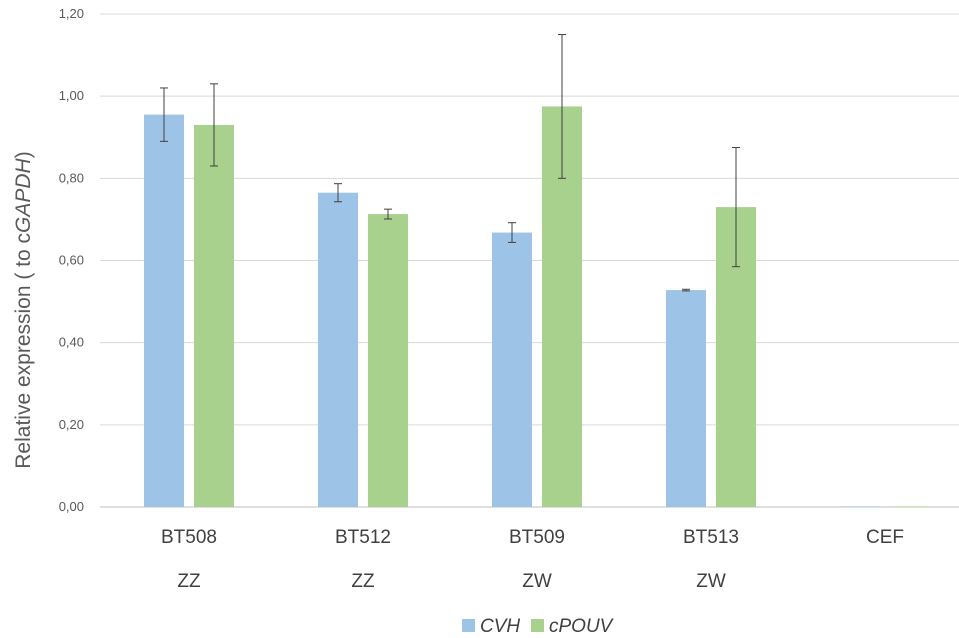 The image size is (959, 638). I want to click on bar-cPOUV-BT512, so click(388, 360).